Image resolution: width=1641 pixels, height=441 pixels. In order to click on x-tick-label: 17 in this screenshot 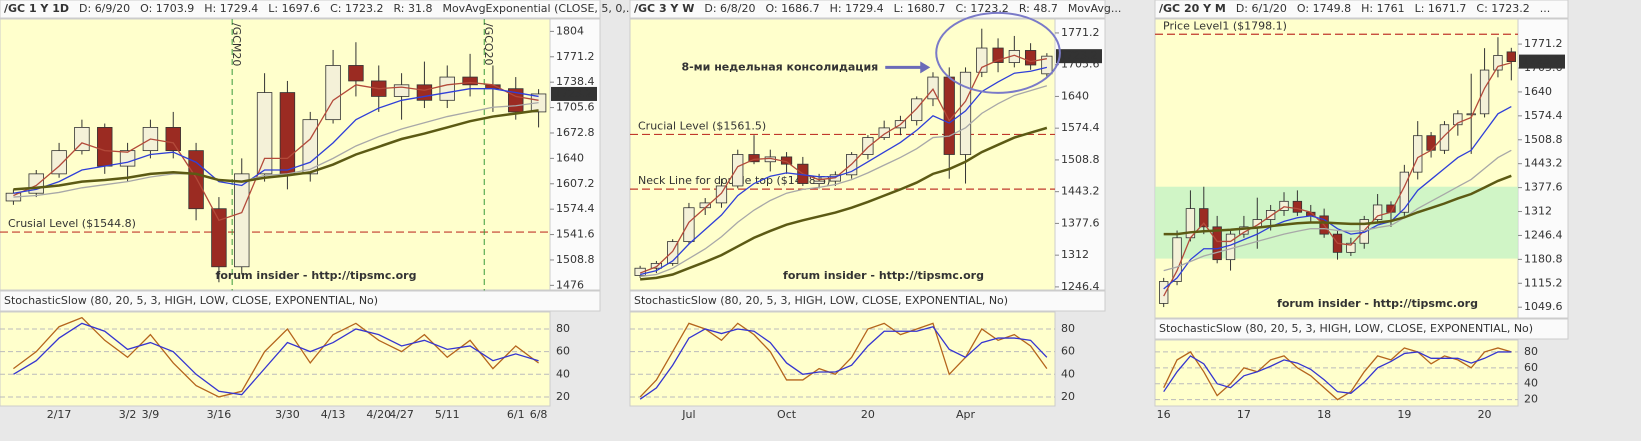, I will do `click(1244, 414)`.